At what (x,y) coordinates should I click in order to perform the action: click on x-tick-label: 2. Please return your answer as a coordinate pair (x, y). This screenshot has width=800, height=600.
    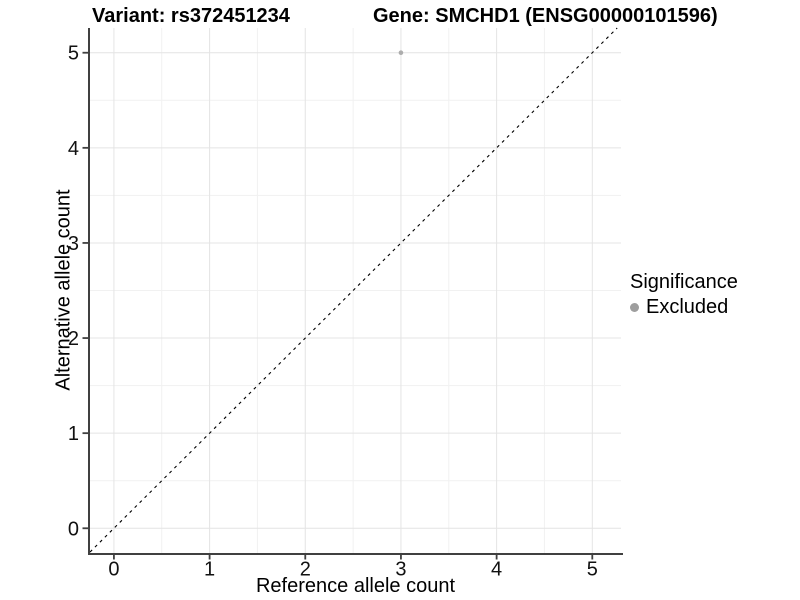
    Looking at the image, I should click on (305, 570).